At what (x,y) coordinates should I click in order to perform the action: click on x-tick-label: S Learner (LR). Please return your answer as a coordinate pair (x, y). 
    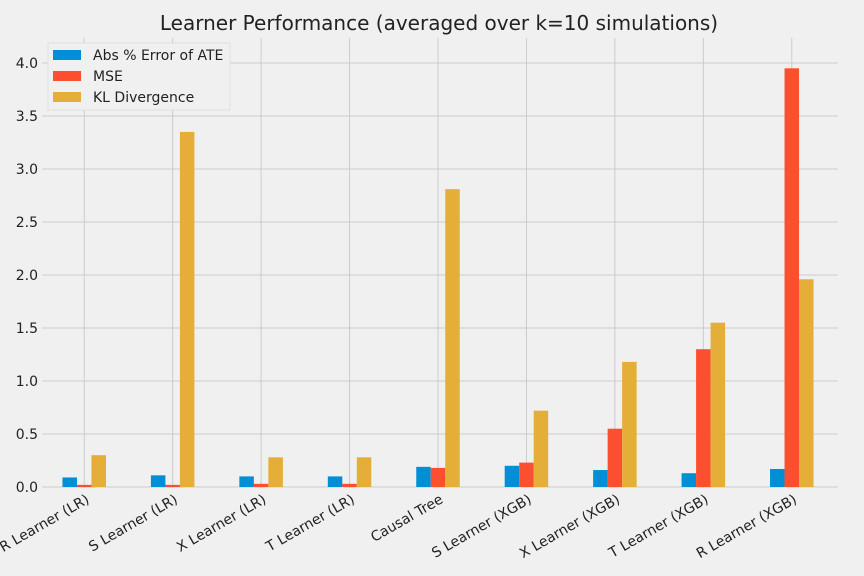
    Looking at the image, I should click on (133, 524).